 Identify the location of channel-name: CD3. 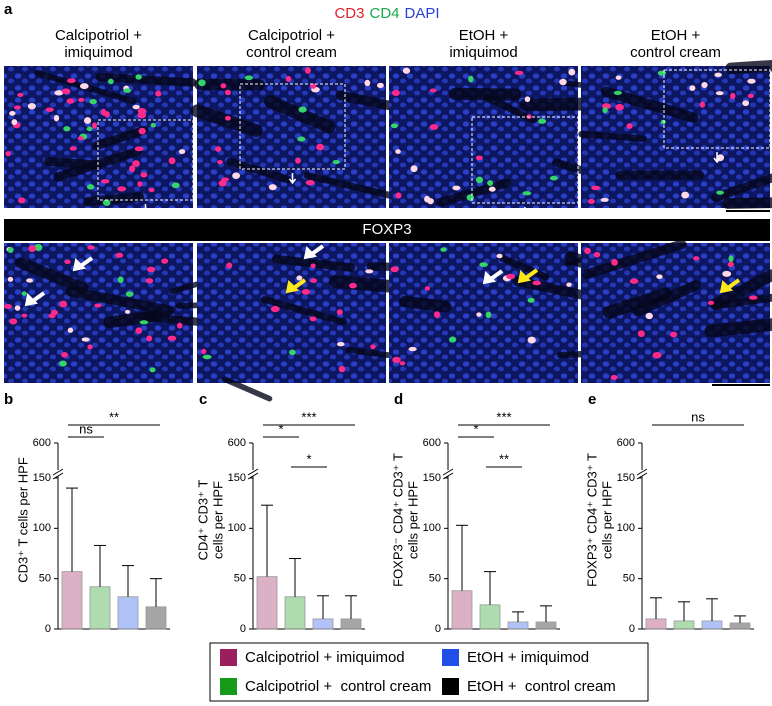
(349, 13).